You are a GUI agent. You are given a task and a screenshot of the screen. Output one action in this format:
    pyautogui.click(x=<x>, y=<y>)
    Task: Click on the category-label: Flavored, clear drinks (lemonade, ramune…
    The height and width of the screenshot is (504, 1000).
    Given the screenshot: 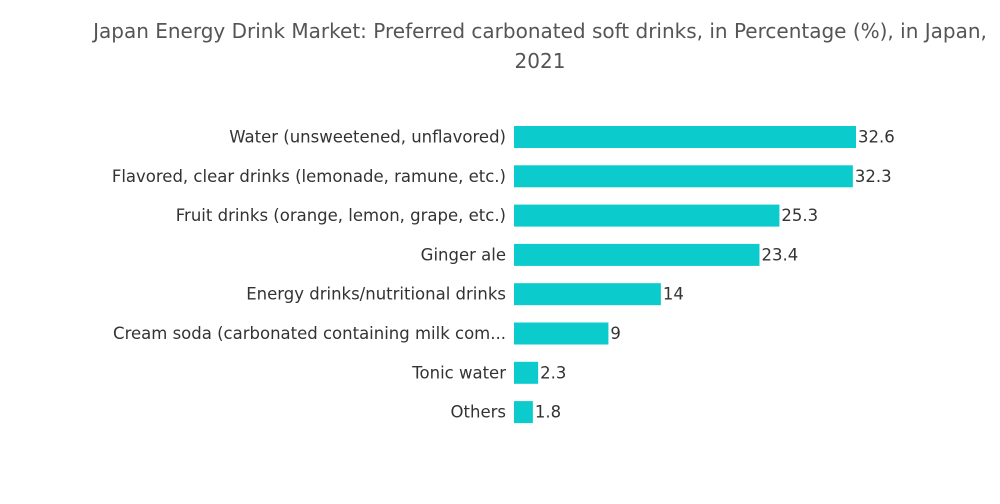 What is the action you would take?
    pyautogui.click(x=309, y=176)
    